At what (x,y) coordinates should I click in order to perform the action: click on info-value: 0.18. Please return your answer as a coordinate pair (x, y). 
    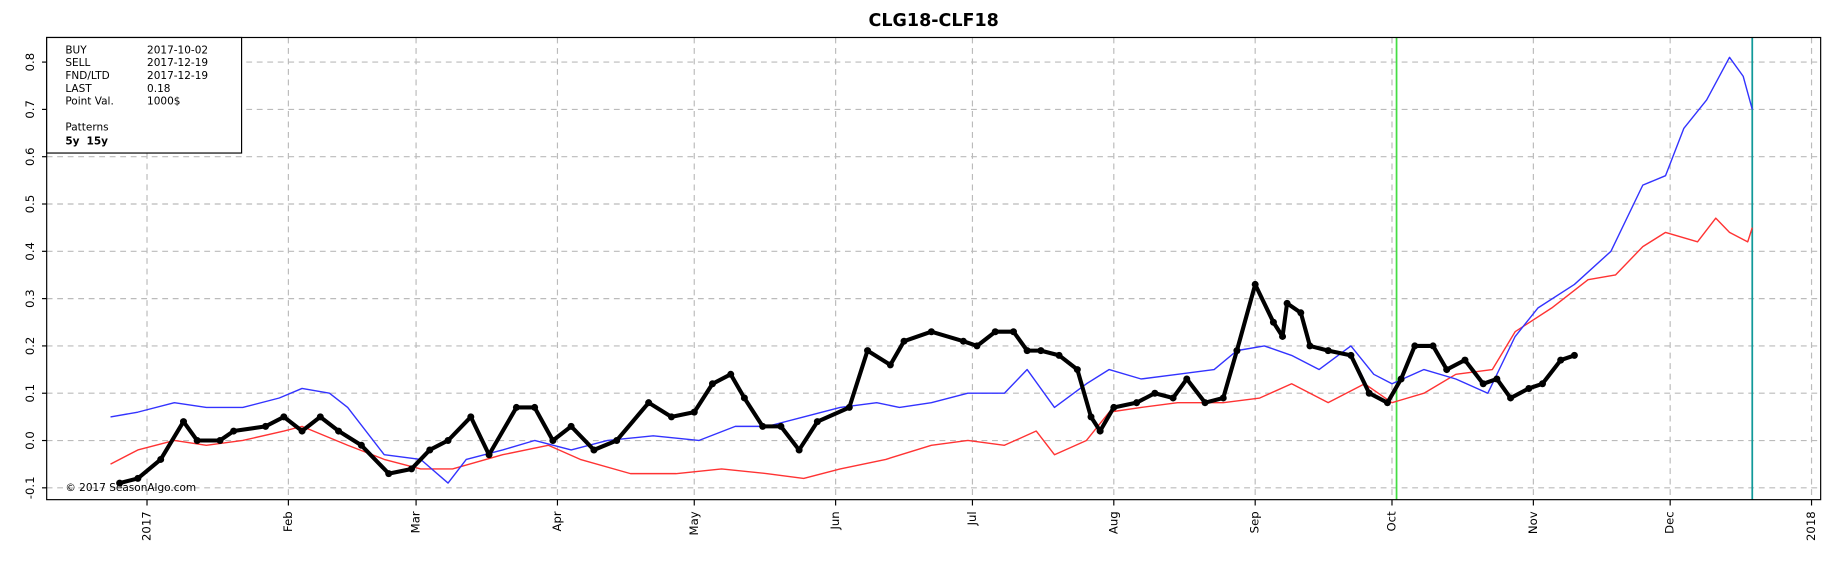
    Looking at the image, I should click on (158, 89).